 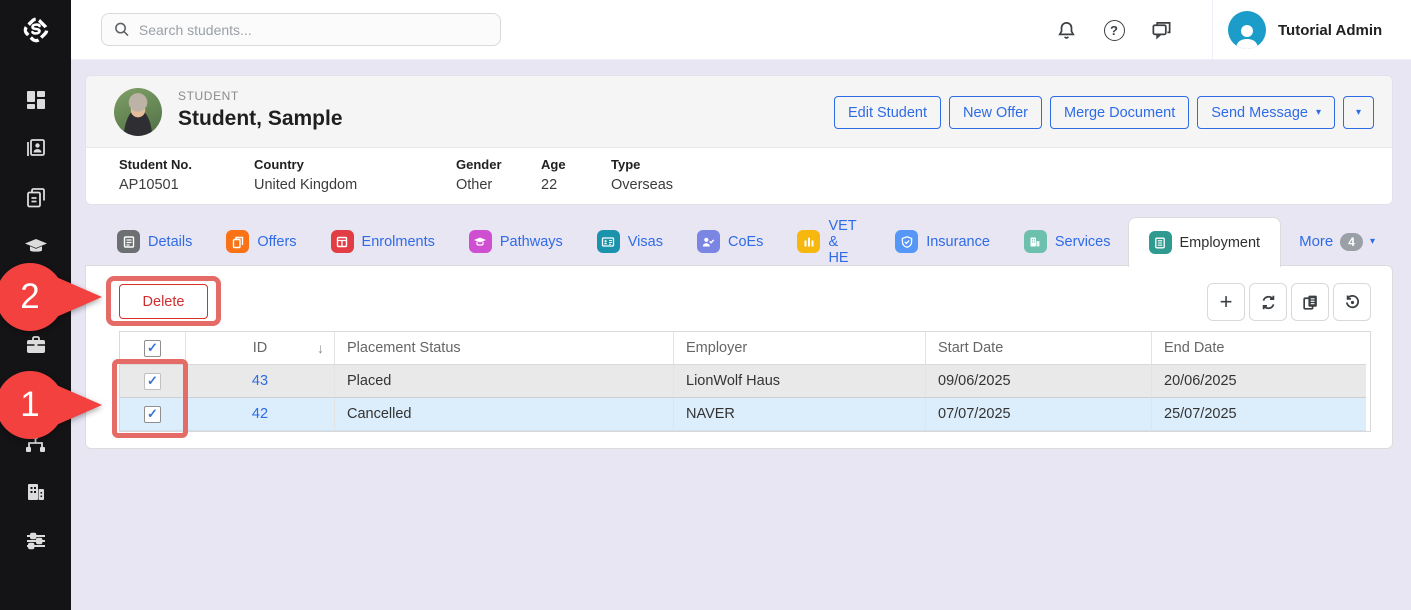 What do you see at coordinates (342, 241) in the screenshot?
I see `enrolments-icon` at bounding box center [342, 241].